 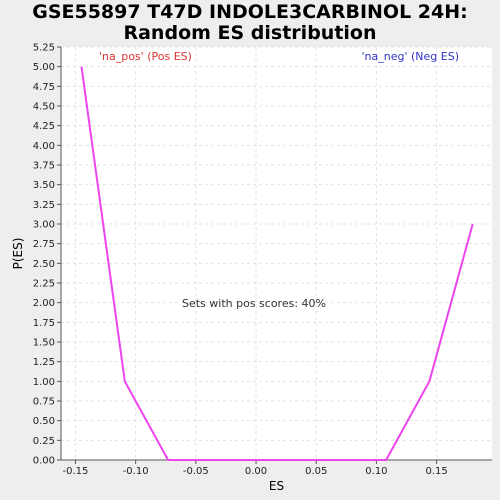 I want to click on y-tick-label: 2.00, so click(x=44, y=303).